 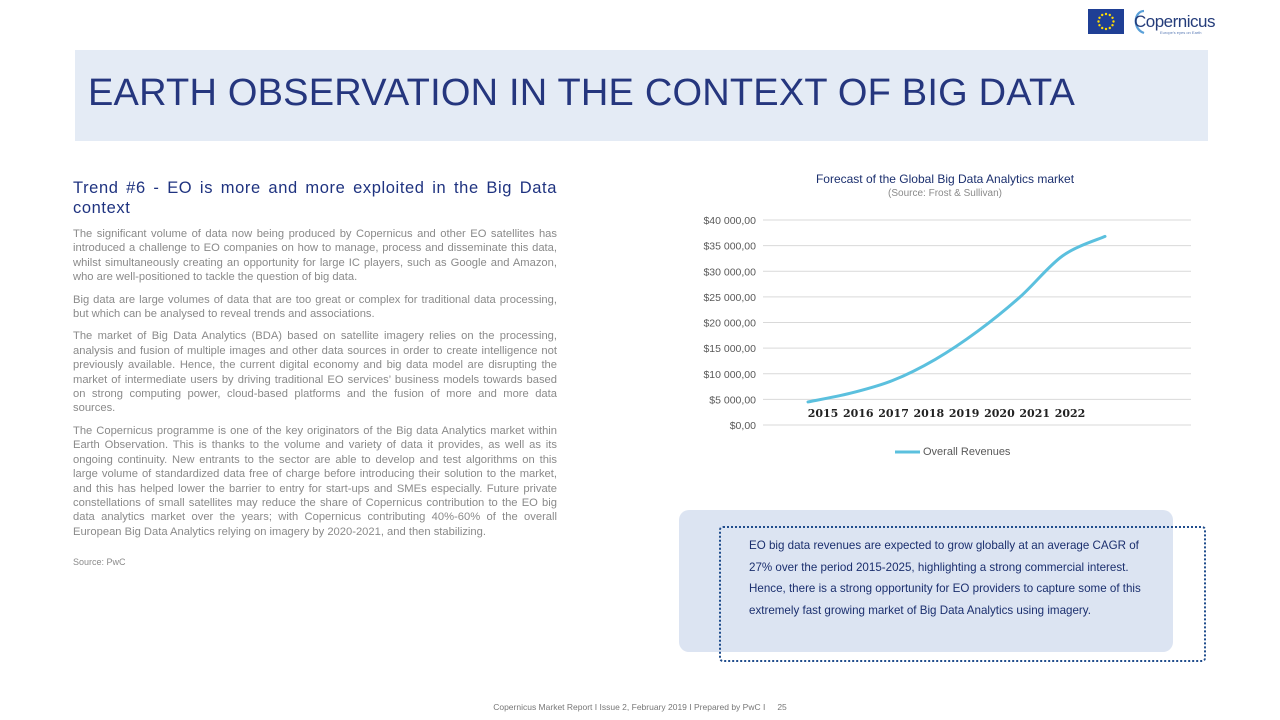 I want to click on y-tick-label: $5 000,00, so click(x=732, y=400).